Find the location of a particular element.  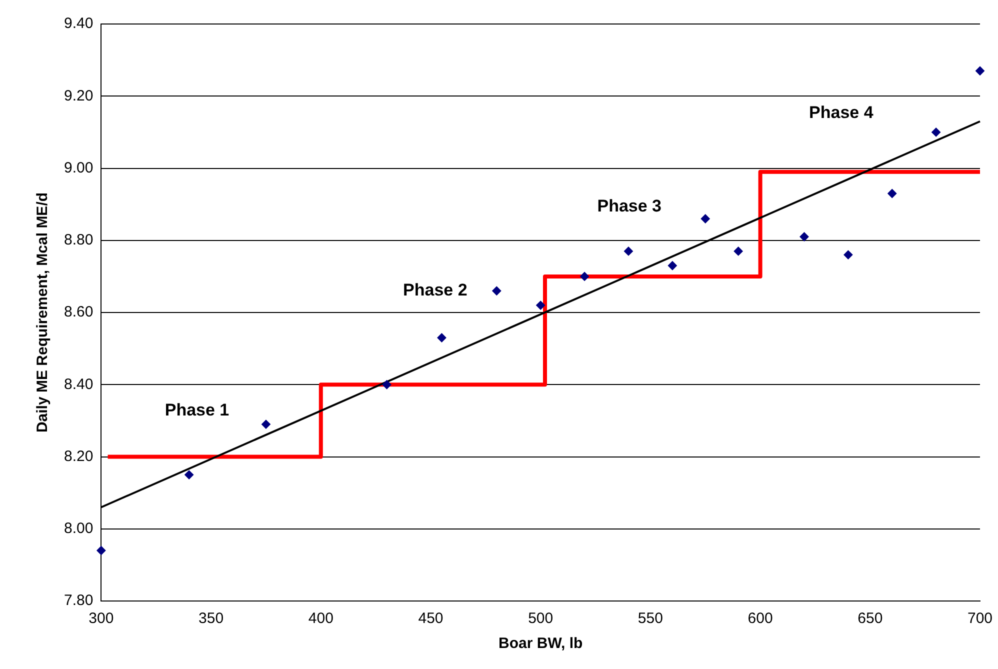

x-tick-label: 700 is located at coordinates (980, 619).